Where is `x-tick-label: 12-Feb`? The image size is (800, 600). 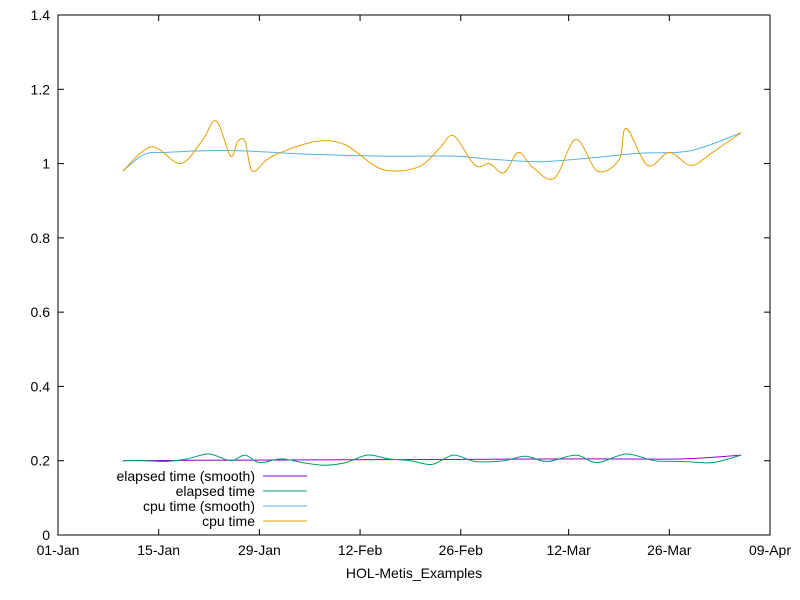
x-tick-label: 12-Feb is located at coordinates (360, 550).